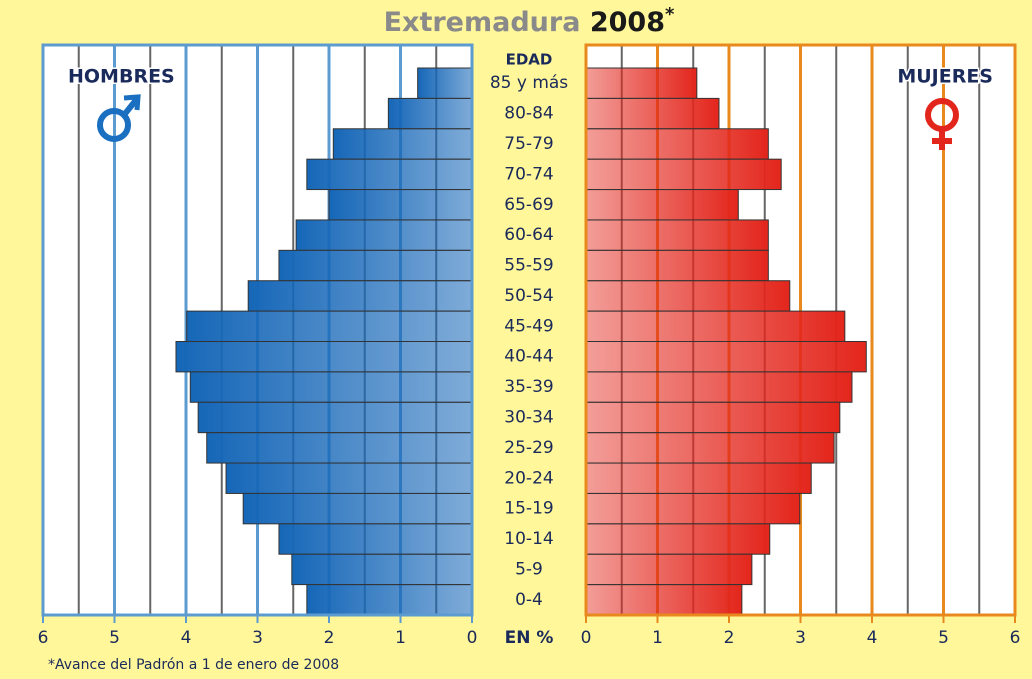 This screenshot has width=1032, height=679. Describe the element at coordinates (528, 174) in the screenshot. I see `category-label: 70-74` at that location.